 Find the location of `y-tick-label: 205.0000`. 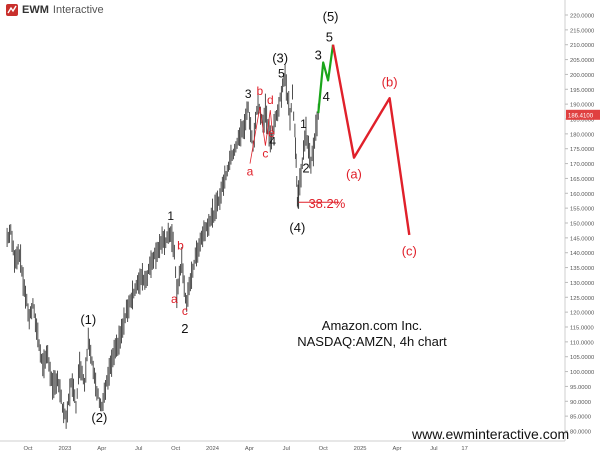

y-tick-label: 205.0000 is located at coordinates (582, 61).